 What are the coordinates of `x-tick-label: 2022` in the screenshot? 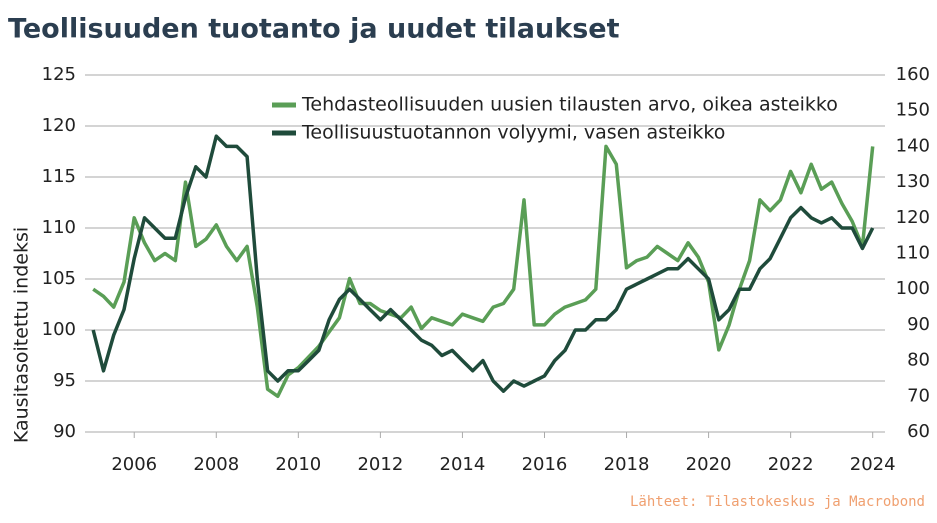 It's located at (791, 464).